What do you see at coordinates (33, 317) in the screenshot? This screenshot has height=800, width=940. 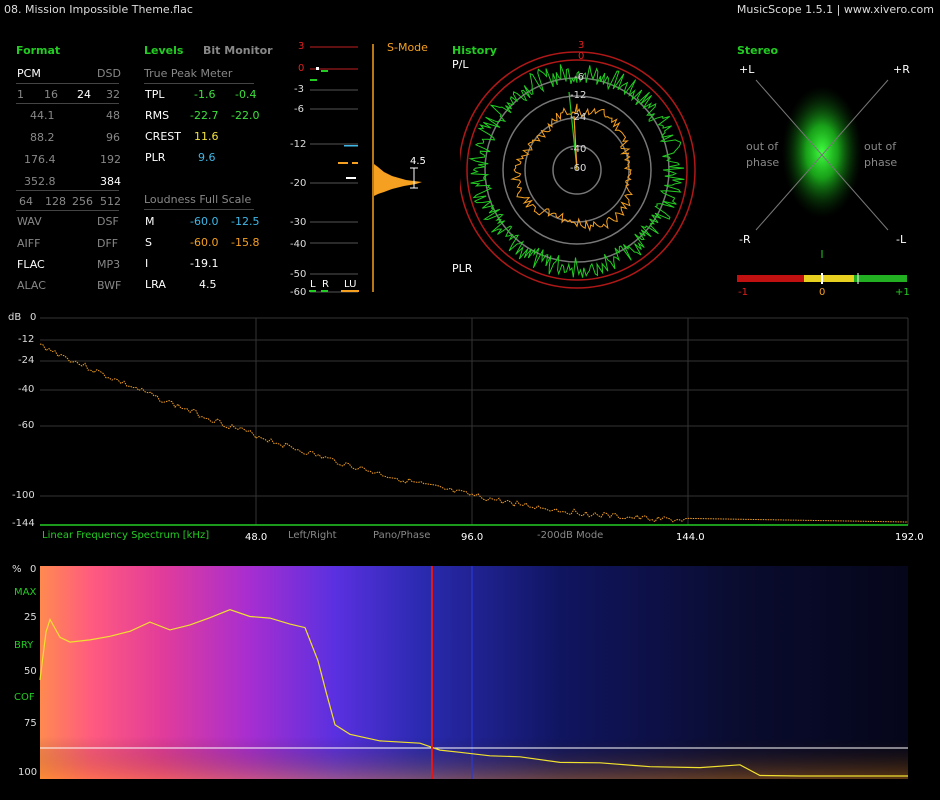 I see `spectrum-db-0: 0` at bounding box center [33, 317].